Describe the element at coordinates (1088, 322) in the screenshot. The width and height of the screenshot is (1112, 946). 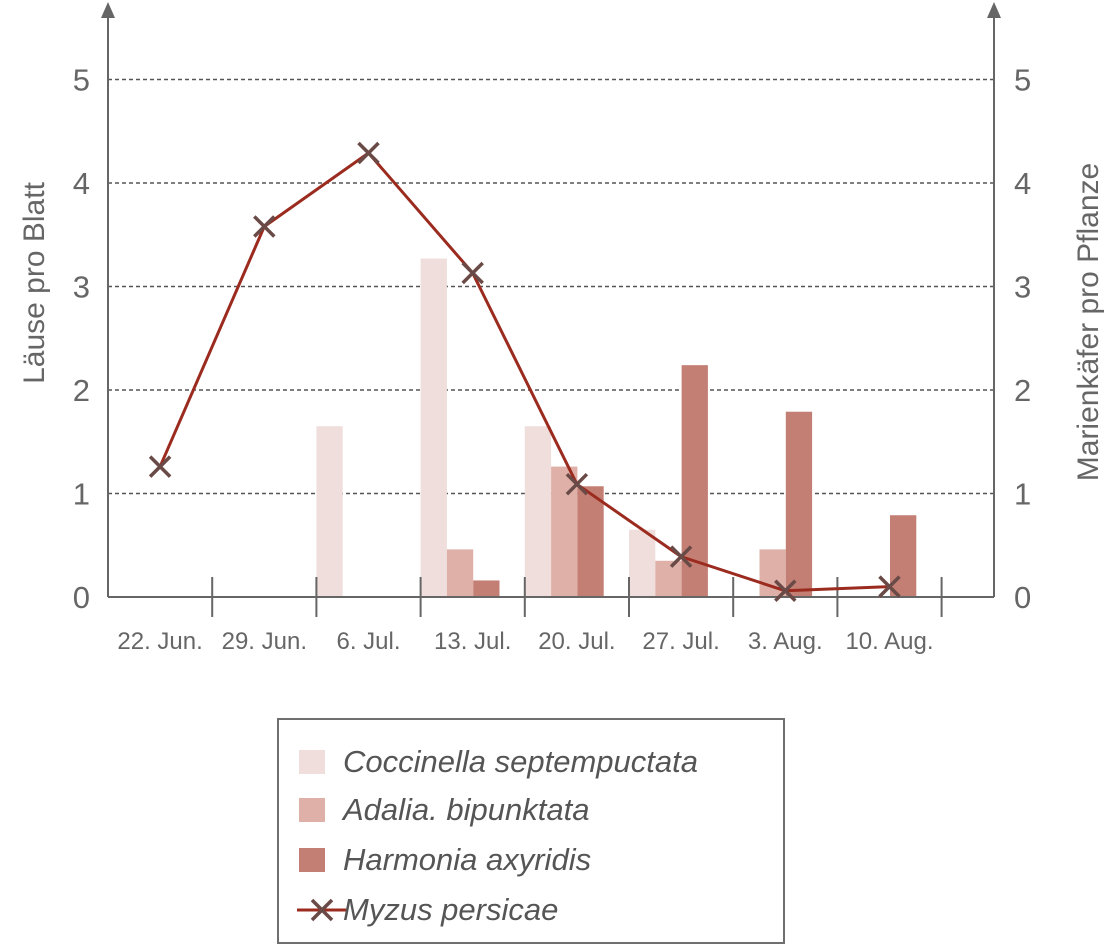
I see `right-axis-title: Marienkäfer pro Pflanze` at that location.